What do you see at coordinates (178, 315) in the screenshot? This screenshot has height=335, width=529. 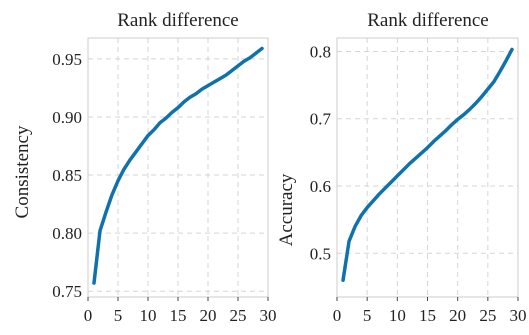 I see `chart-consistency-xtick-label: 15` at bounding box center [178, 315].